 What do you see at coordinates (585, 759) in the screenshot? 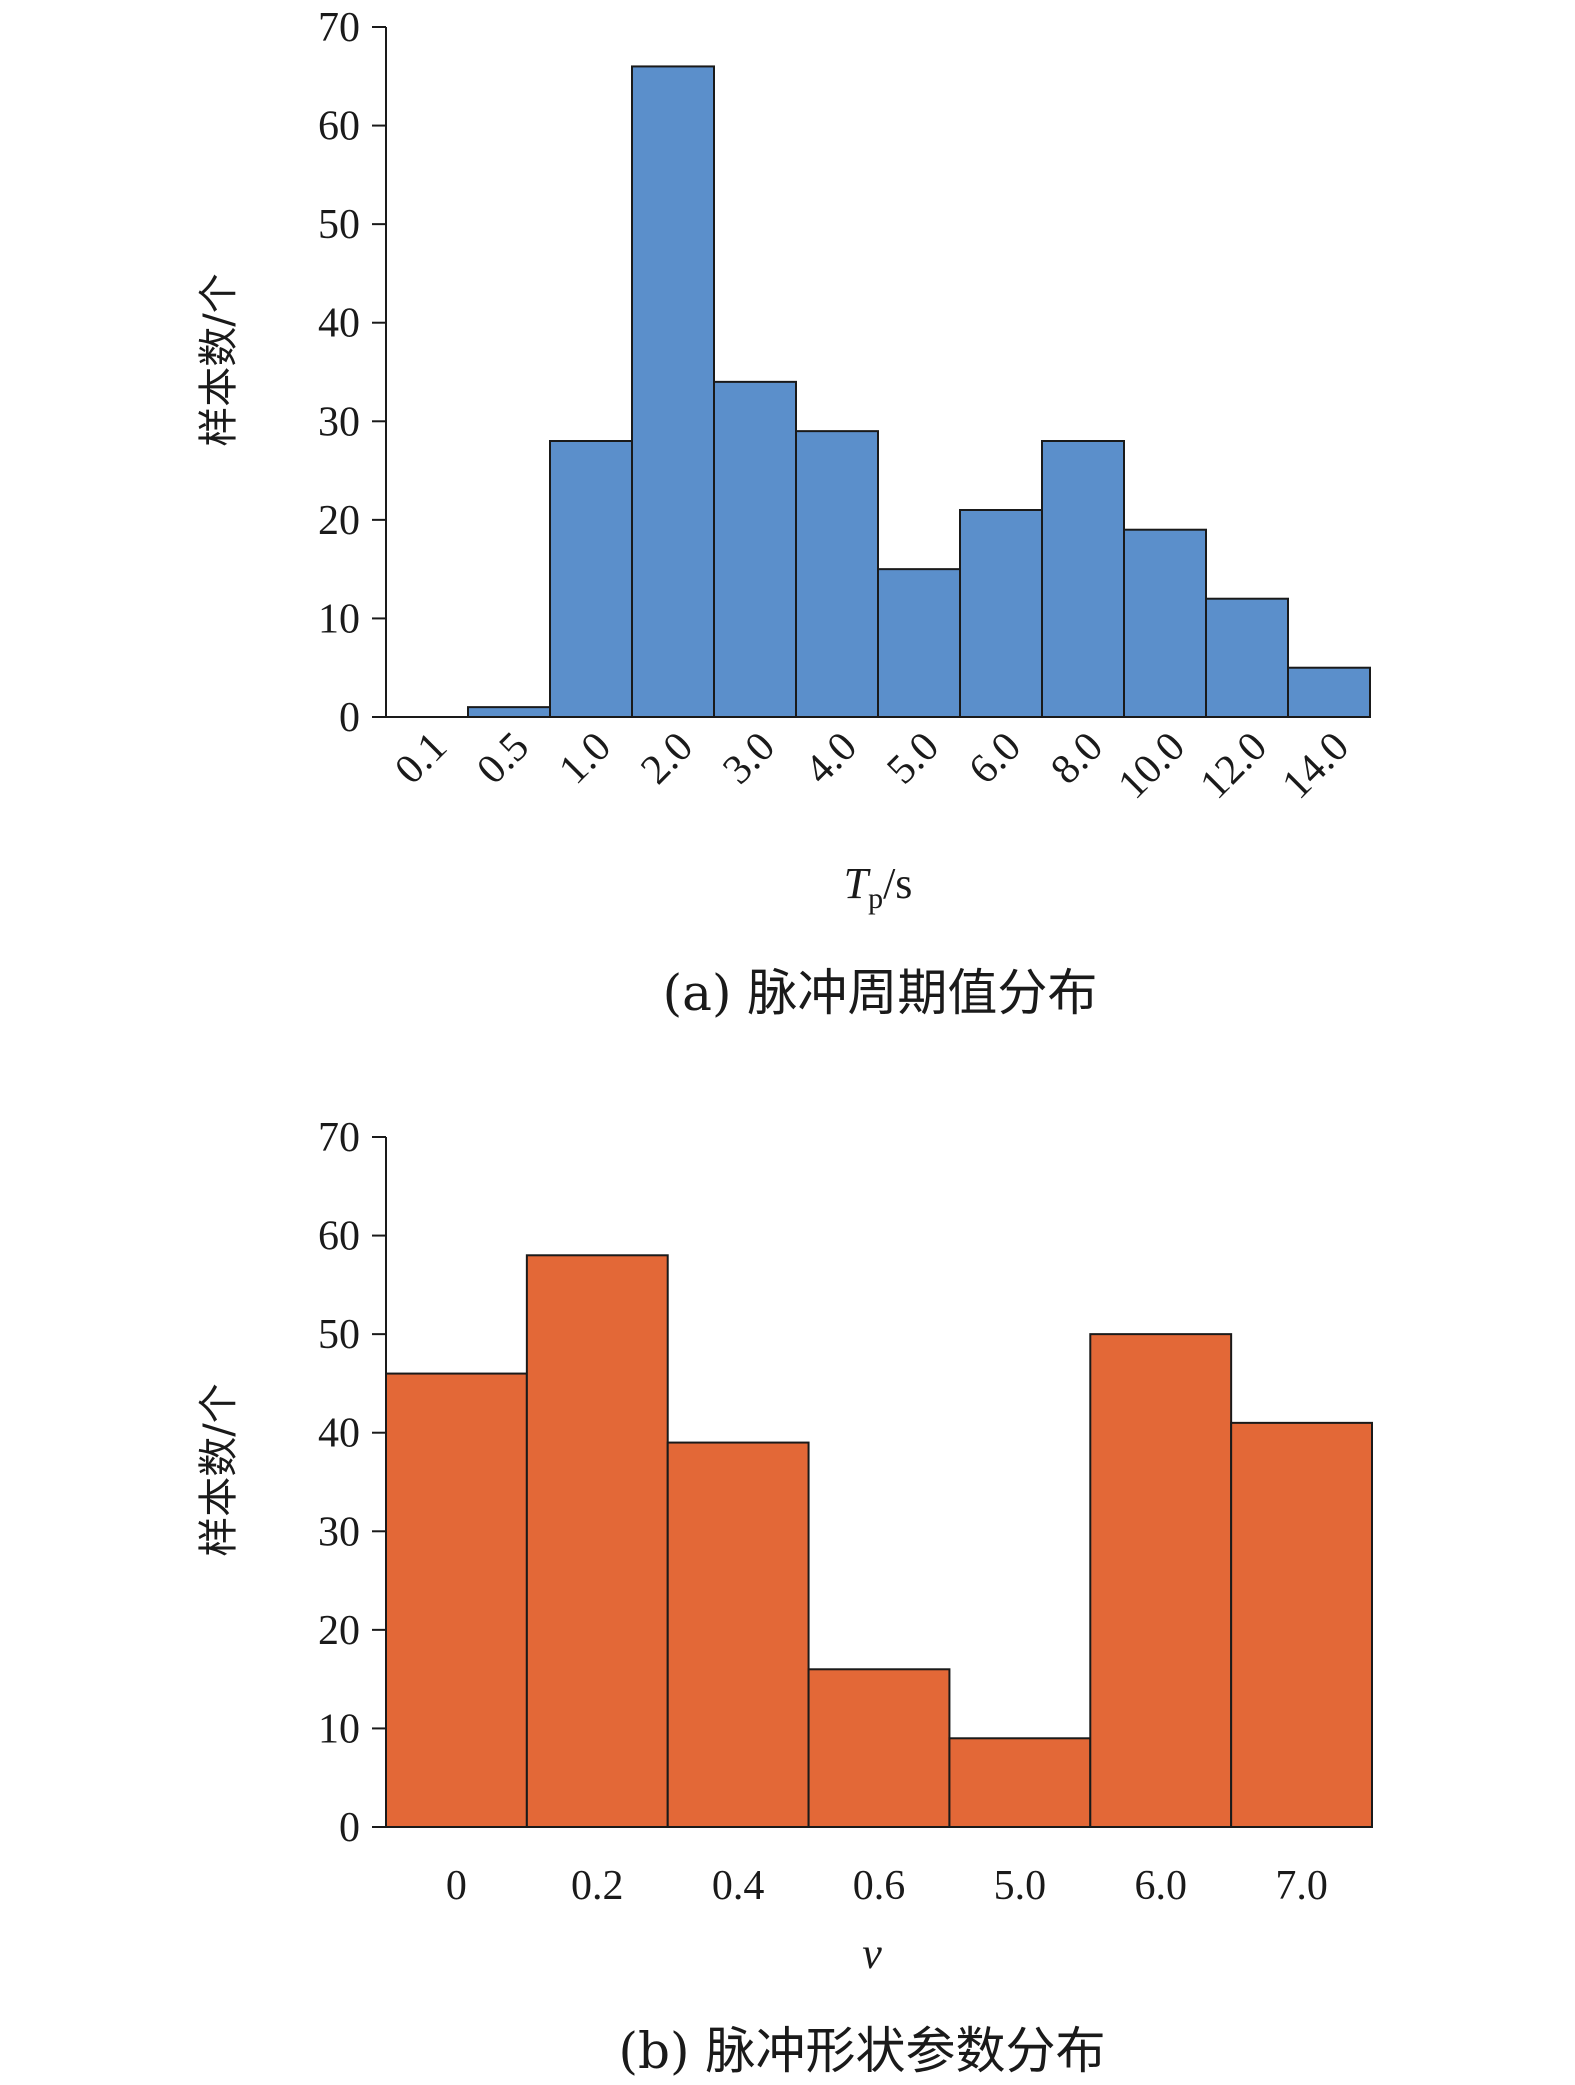
I see `x-tick-label: 1.0` at bounding box center [585, 759].